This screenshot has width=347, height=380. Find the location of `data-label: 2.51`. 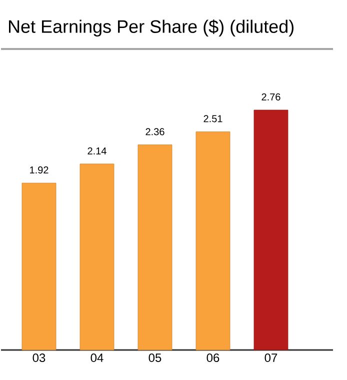

data-label: 2.51 is located at coordinates (213, 118).